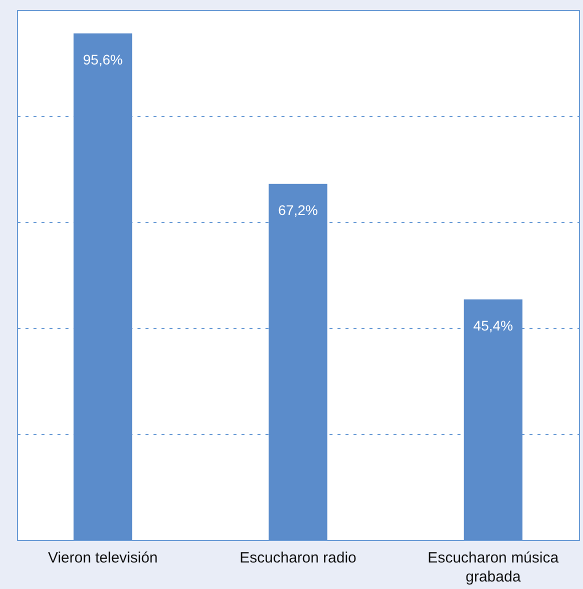 The height and width of the screenshot is (589, 583). What do you see at coordinates (494, 568) in the screenshot?
I see `x-tick-label: Escucharon música grabada` at bounding box center [494, 568].